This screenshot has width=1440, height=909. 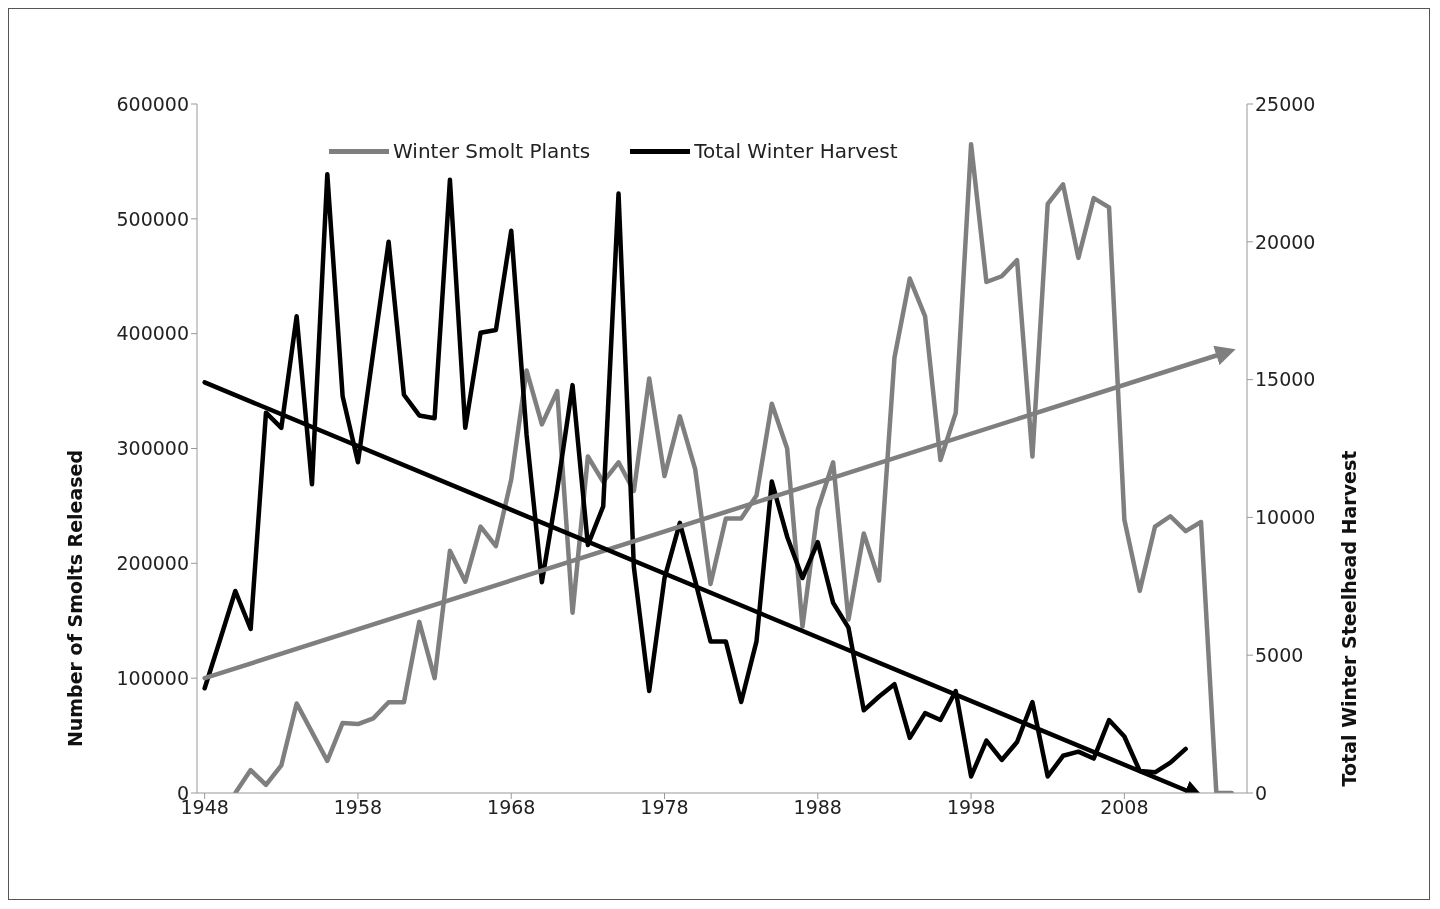 What do you see at coordinates (1285, 517) in the screenshot?
I see `y2-tick-label: 10000` at bounding box center [1285, 517].